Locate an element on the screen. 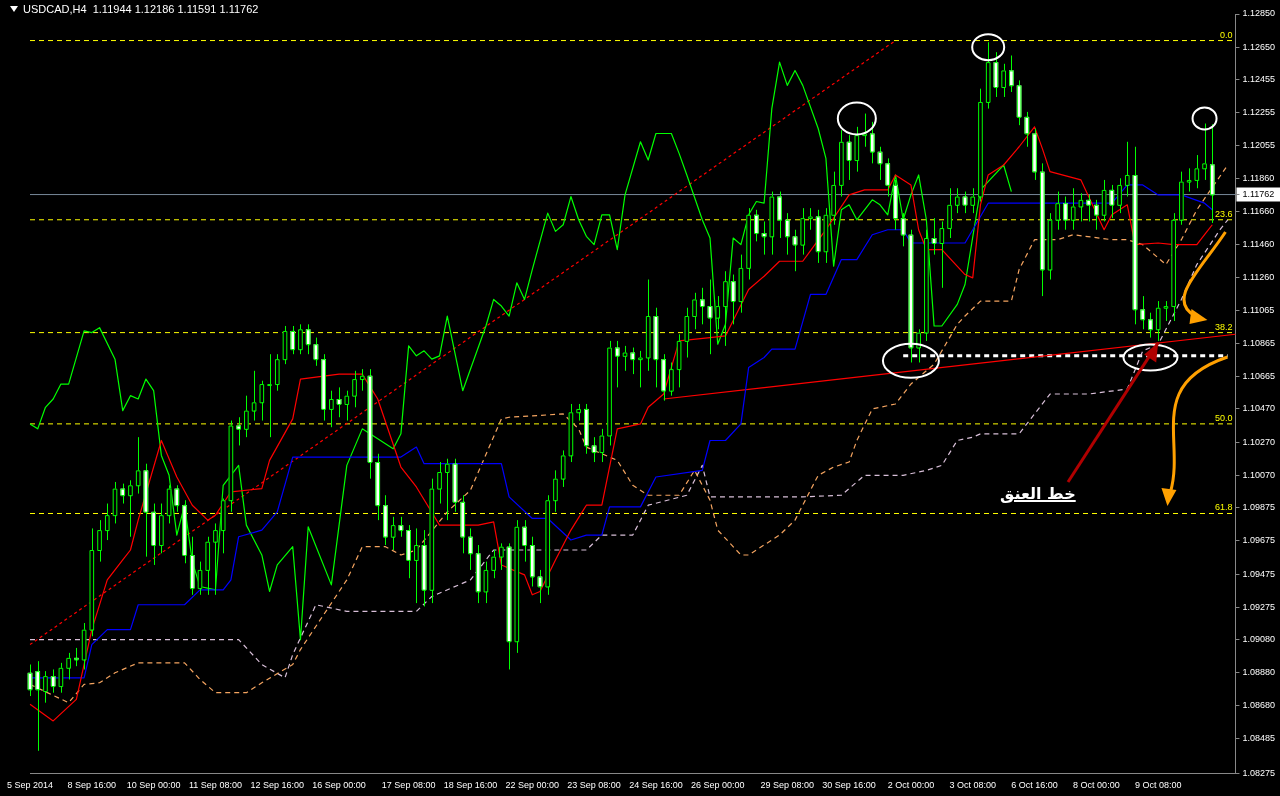 Image resolution: width=1280 pixels, height=796 pixels. x-tick-label: 16 Sep 00:00 is located at coordinates (339, 785).